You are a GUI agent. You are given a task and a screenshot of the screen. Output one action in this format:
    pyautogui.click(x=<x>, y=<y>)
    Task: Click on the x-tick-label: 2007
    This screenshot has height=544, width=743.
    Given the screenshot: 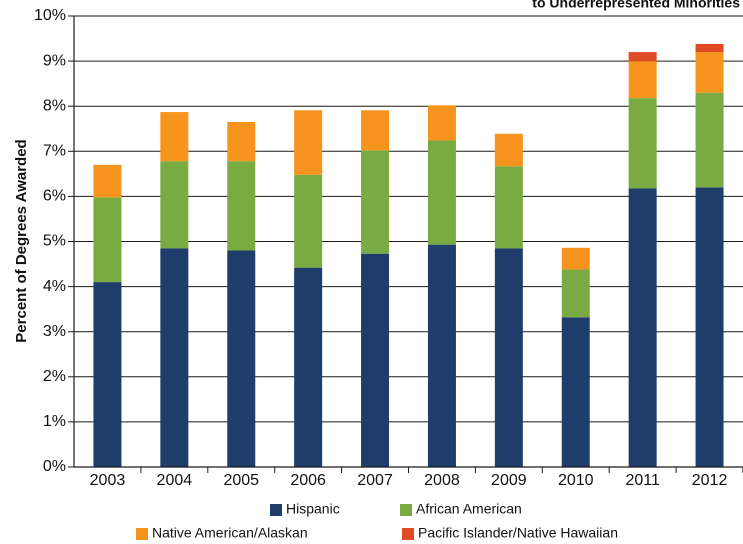 What is the action you would take?
    pyautogui.click(x=375, y=480)
    